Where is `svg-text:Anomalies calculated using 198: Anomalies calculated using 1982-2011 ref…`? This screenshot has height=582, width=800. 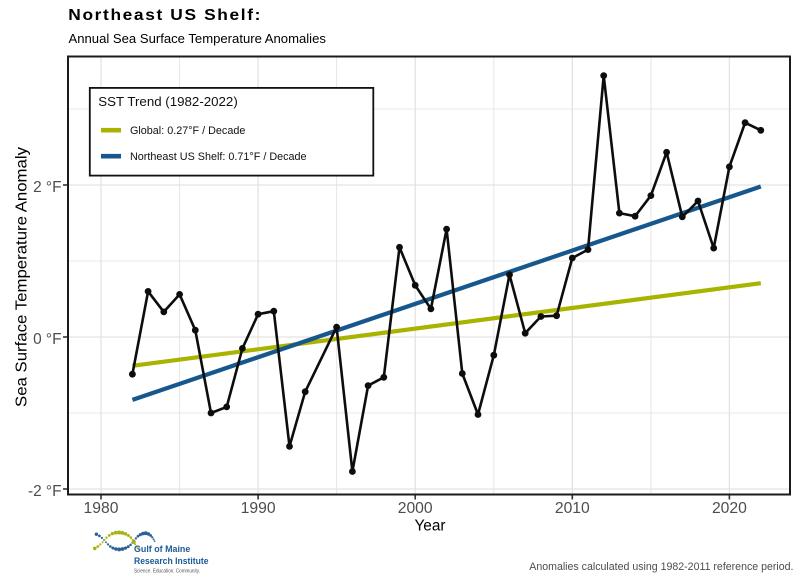 svg-text:Anomalies calculated using 198: Anomalies calculated using 1982-2011 ref… is located at coordinates (661, 567).